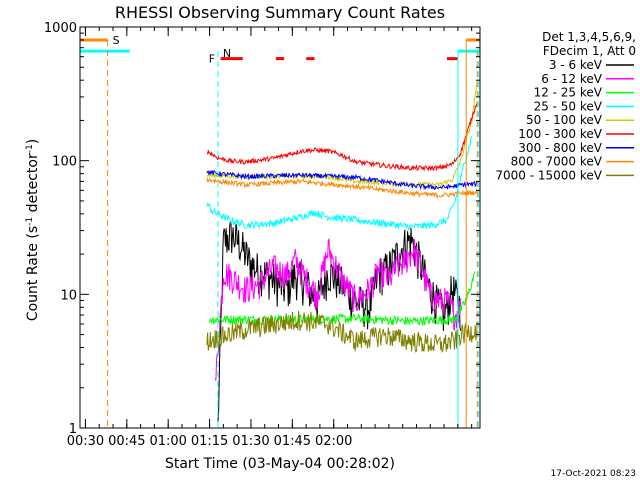 The width and height of the screenshot is (640, 480). Describe the element at coordinates (250, 441) in the screenshot. I see `x-tick-label: 01:30` at that location.